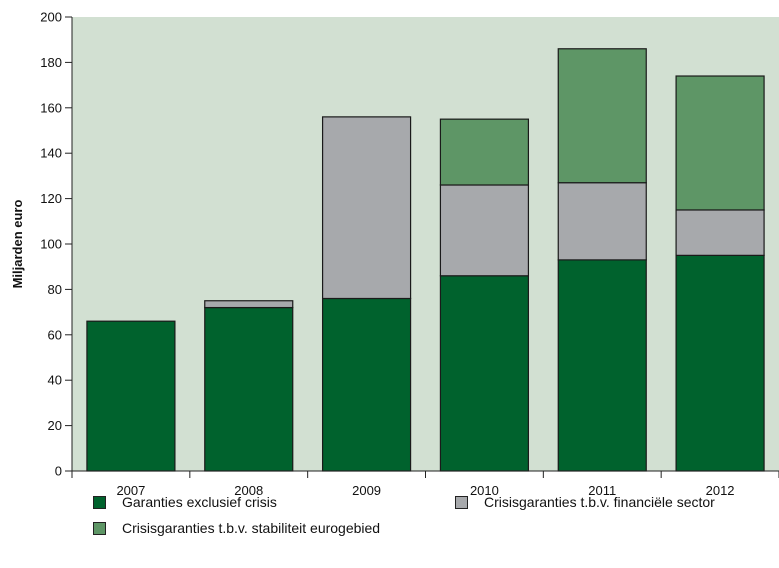  Describe the element at coordinates (55, 334) in the screenshot. I see `y-tick-label: 60` at that location.